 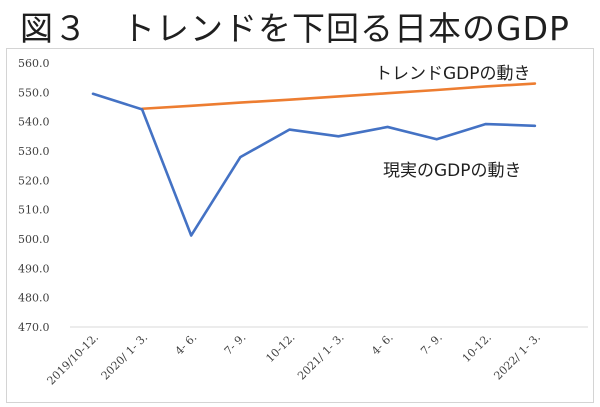 What do you see at coordinates (34, 210) in the screenshot?
I see `y-tick-label: 510.0` at bounding box center [34, 210].